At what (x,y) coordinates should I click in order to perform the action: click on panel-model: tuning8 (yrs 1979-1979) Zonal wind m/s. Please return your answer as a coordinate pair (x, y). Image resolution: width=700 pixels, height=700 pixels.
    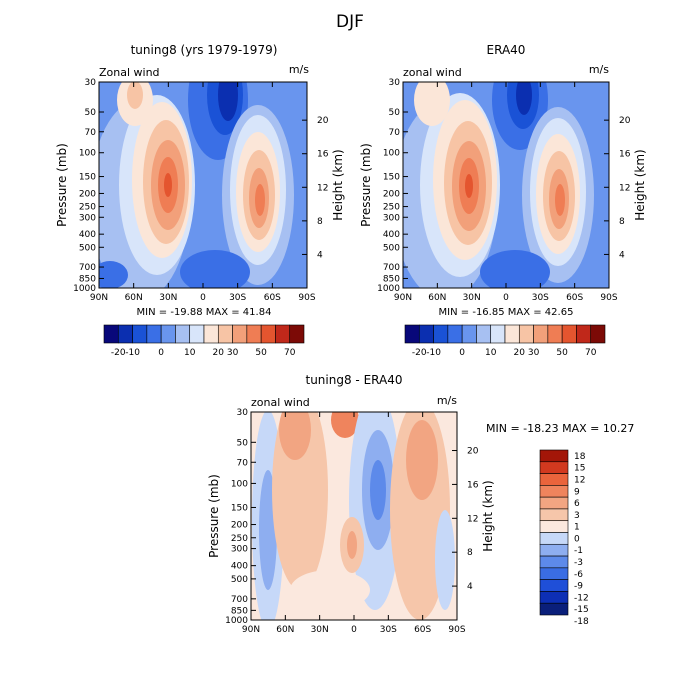
    Looking at the image, I should click on (203, 166).